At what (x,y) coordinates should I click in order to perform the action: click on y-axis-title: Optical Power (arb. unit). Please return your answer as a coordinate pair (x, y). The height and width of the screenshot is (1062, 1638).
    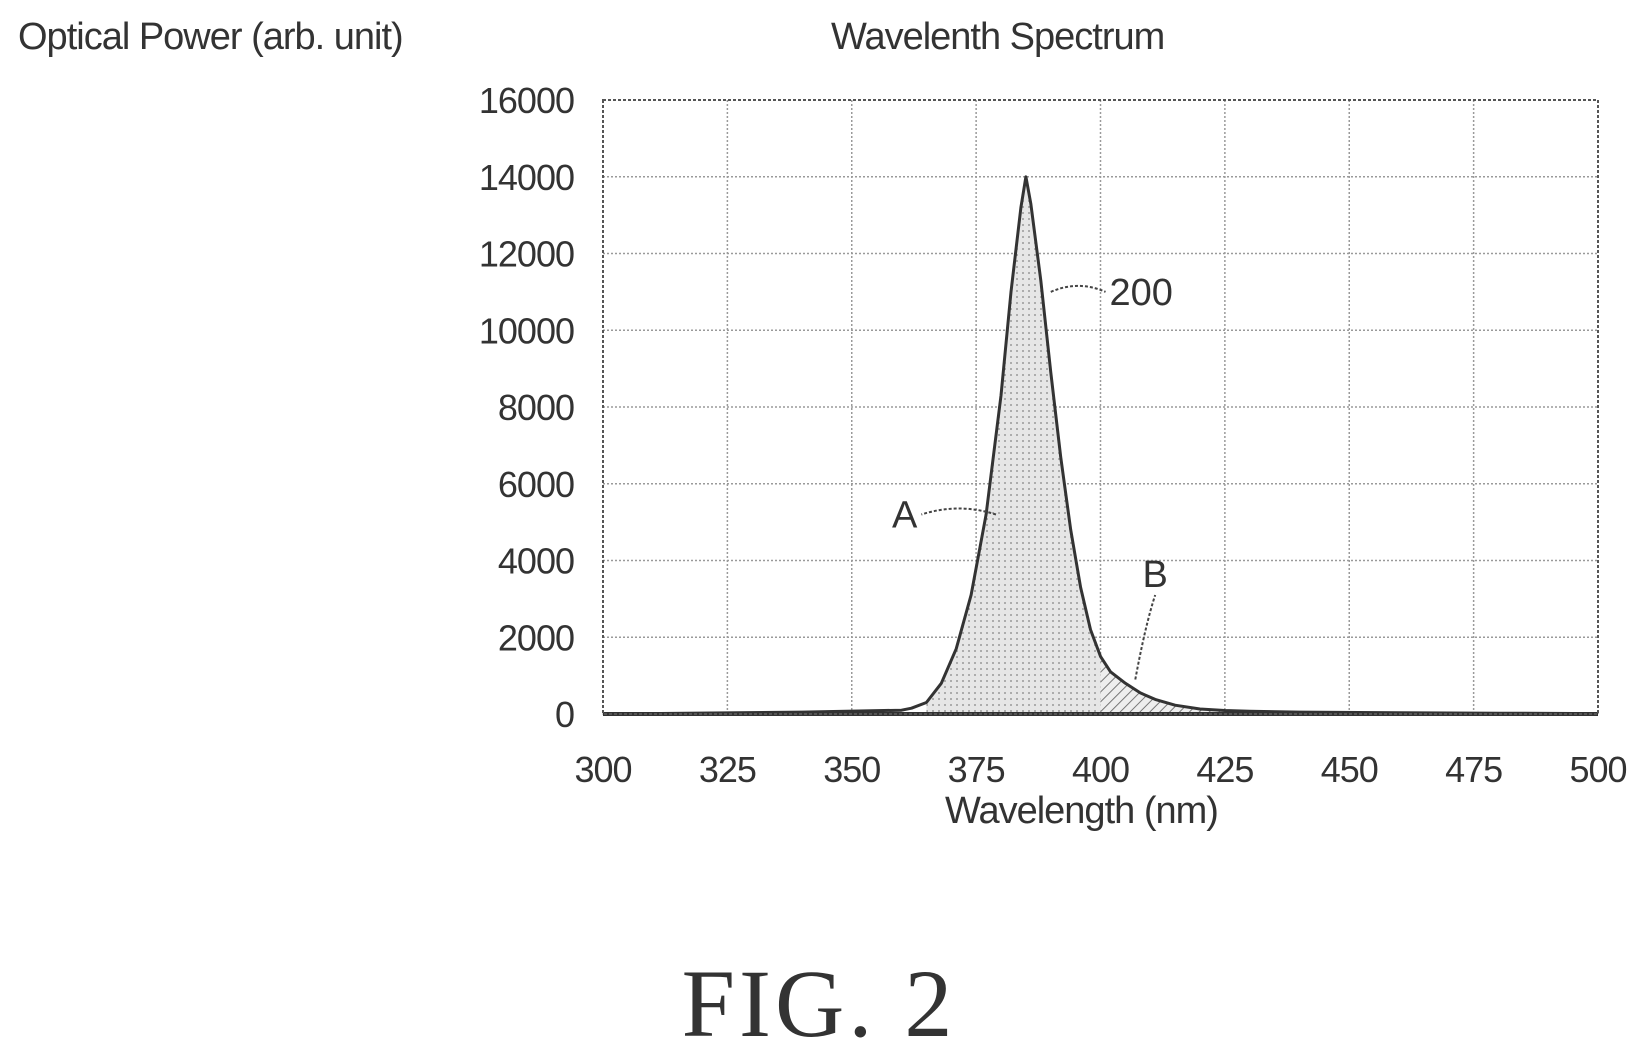
    Looking at the image, I should click on (211, 37).